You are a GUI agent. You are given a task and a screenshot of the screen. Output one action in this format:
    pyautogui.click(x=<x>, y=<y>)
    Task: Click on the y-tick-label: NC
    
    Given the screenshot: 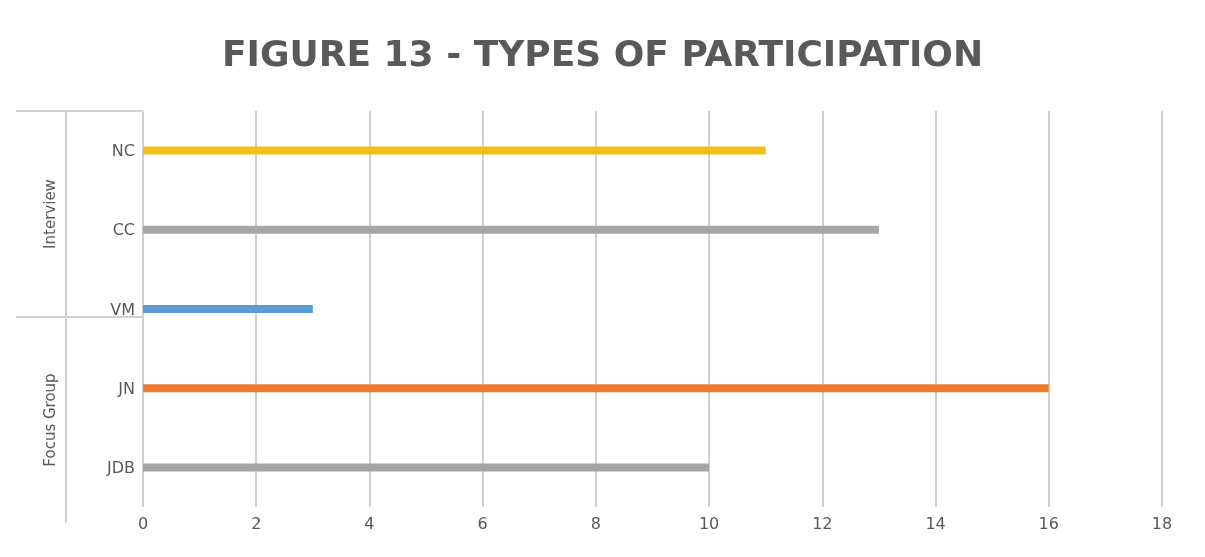 What is the action you would take?
    pyautogui.click(x=123, y=151)
    